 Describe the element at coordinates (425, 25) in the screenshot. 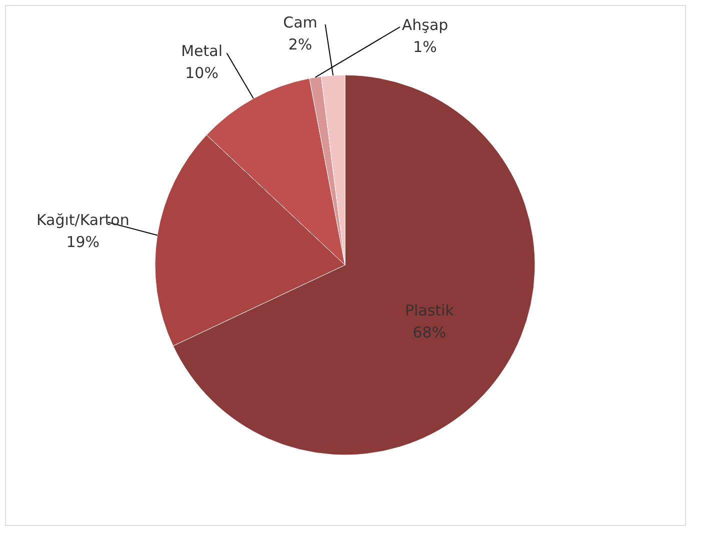

I see `slice-label: Ahşap` at that location.